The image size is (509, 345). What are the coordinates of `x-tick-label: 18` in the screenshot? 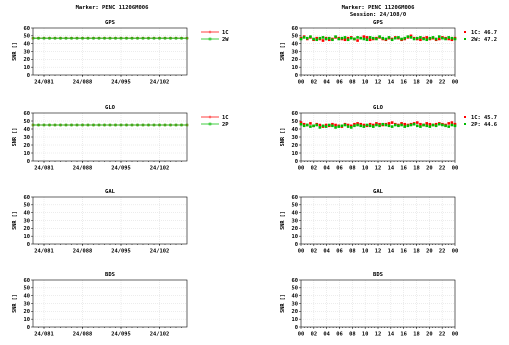 It's located at (416, 83).